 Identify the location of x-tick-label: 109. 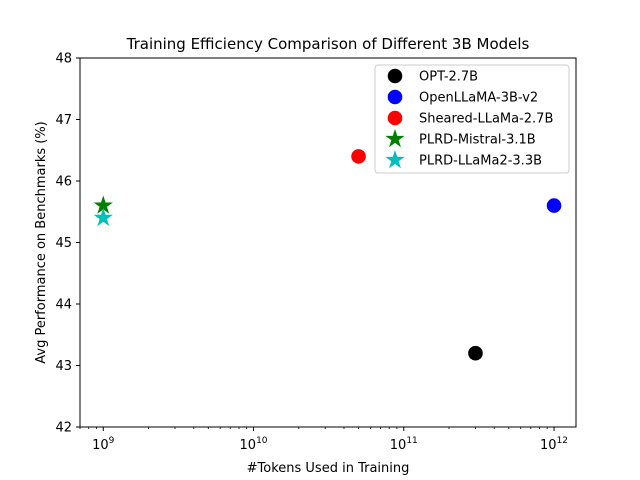
(103, 444).